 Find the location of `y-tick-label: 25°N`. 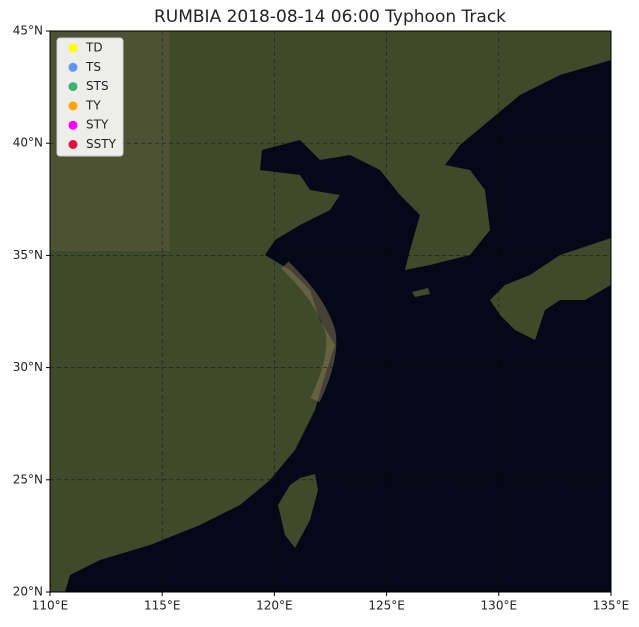

y-tick-label: 25°N is located at coordinates (28, 479).